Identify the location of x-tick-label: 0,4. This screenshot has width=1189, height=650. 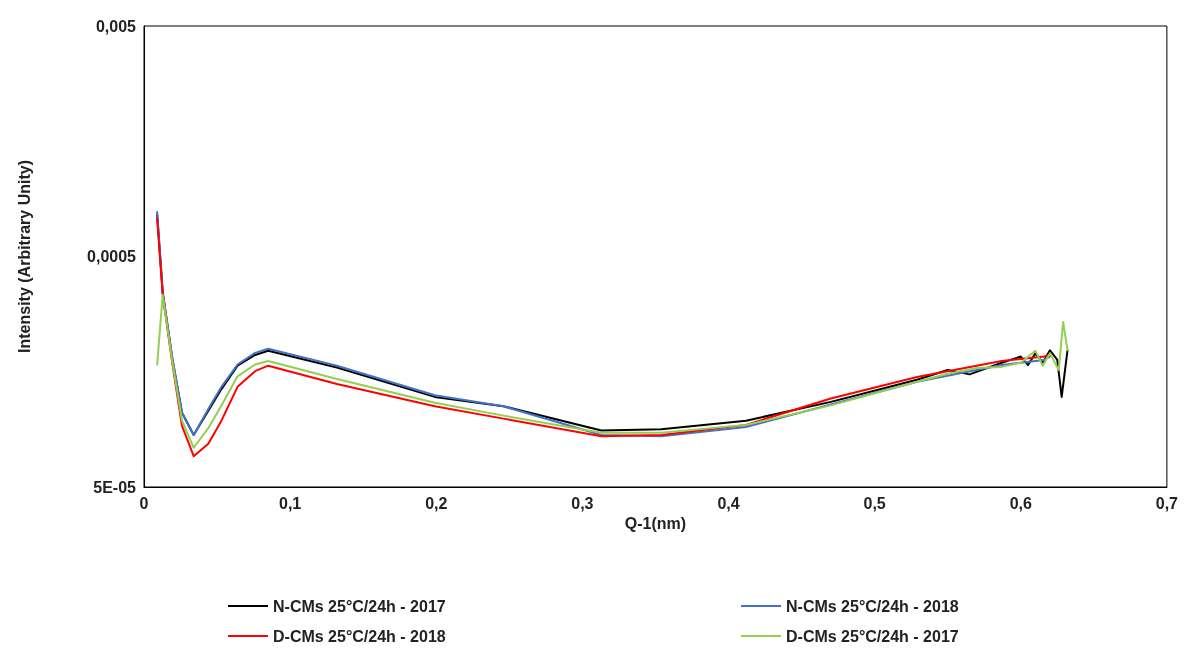
(728, 503).